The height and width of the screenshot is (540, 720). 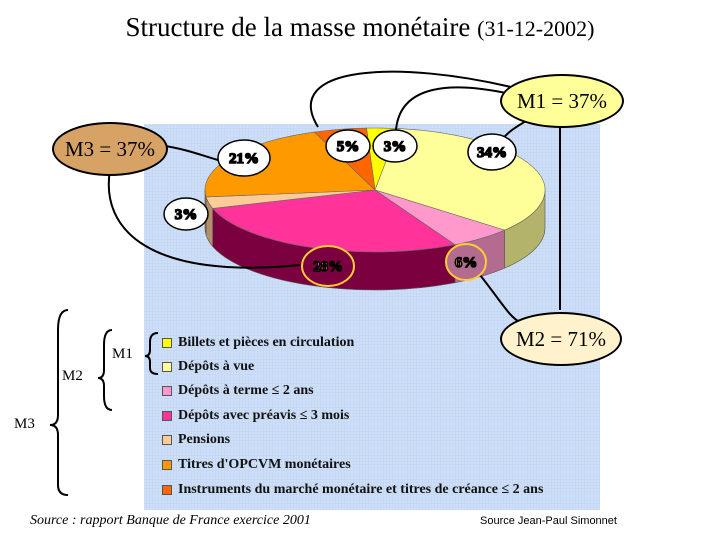 I want to click on m3-bubble: M3 = 37%, so click(x=110, y=149).